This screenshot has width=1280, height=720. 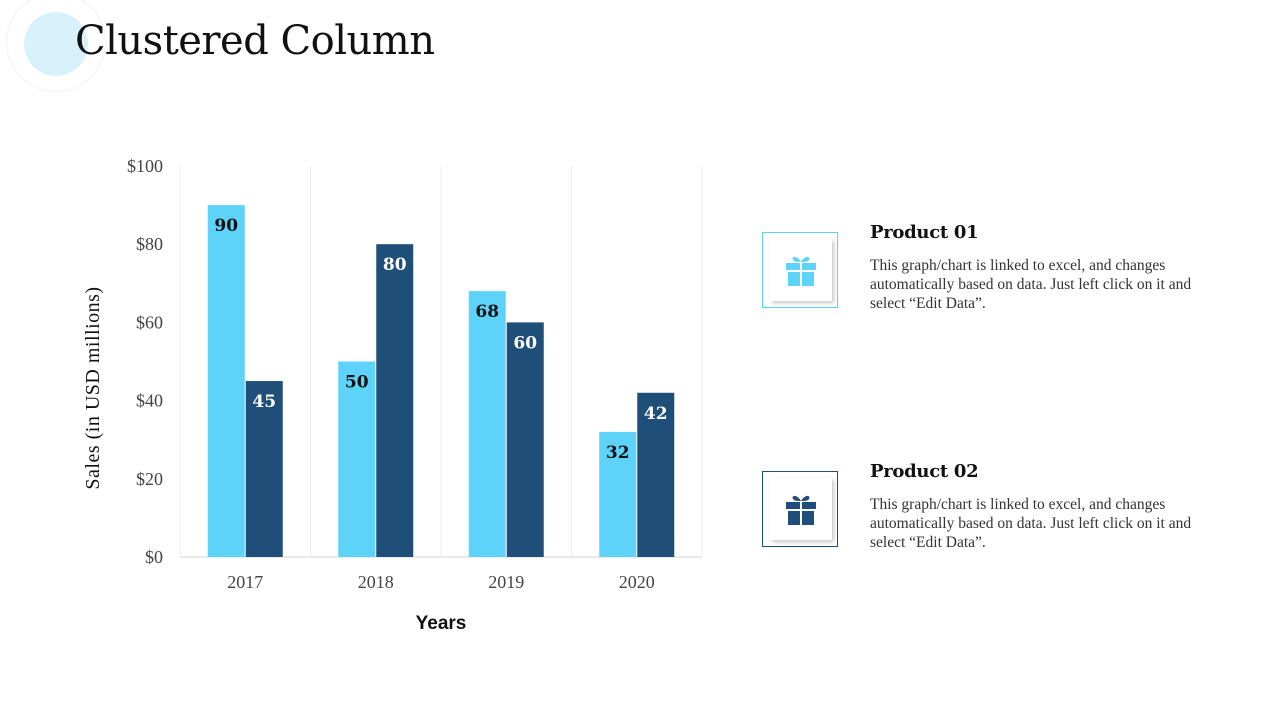 I want to click on data-label-product-01-2018: 50, so click(x=357, y=383).